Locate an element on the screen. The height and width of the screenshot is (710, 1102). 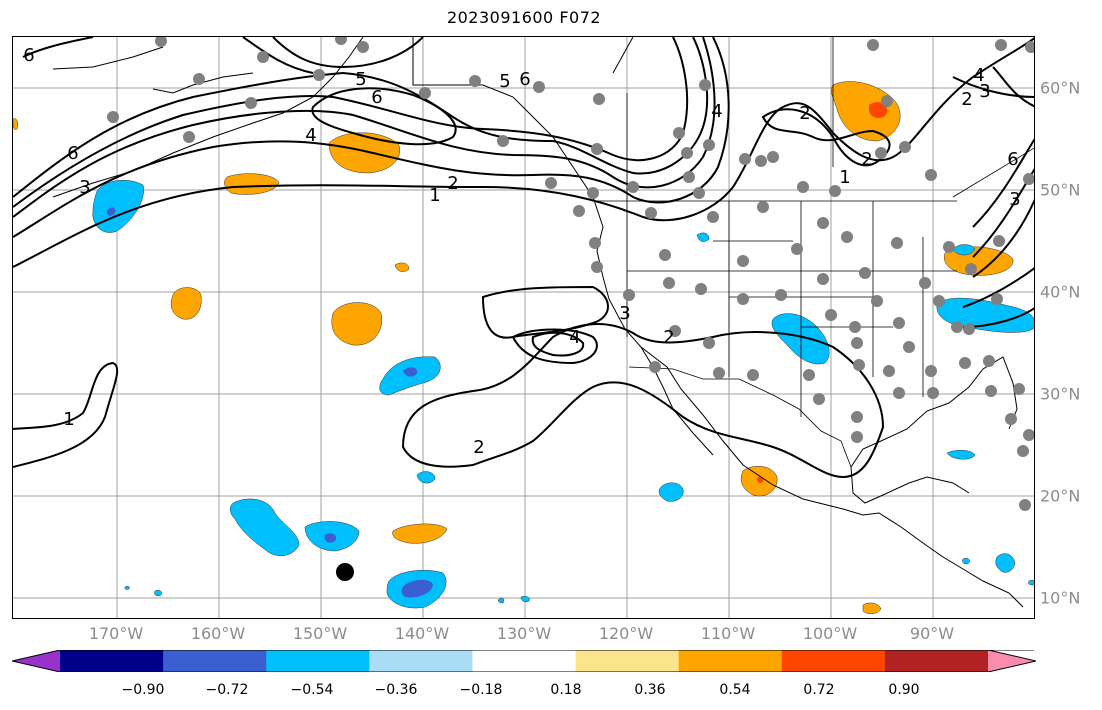
colorbar is located at coordinates (524, 661).